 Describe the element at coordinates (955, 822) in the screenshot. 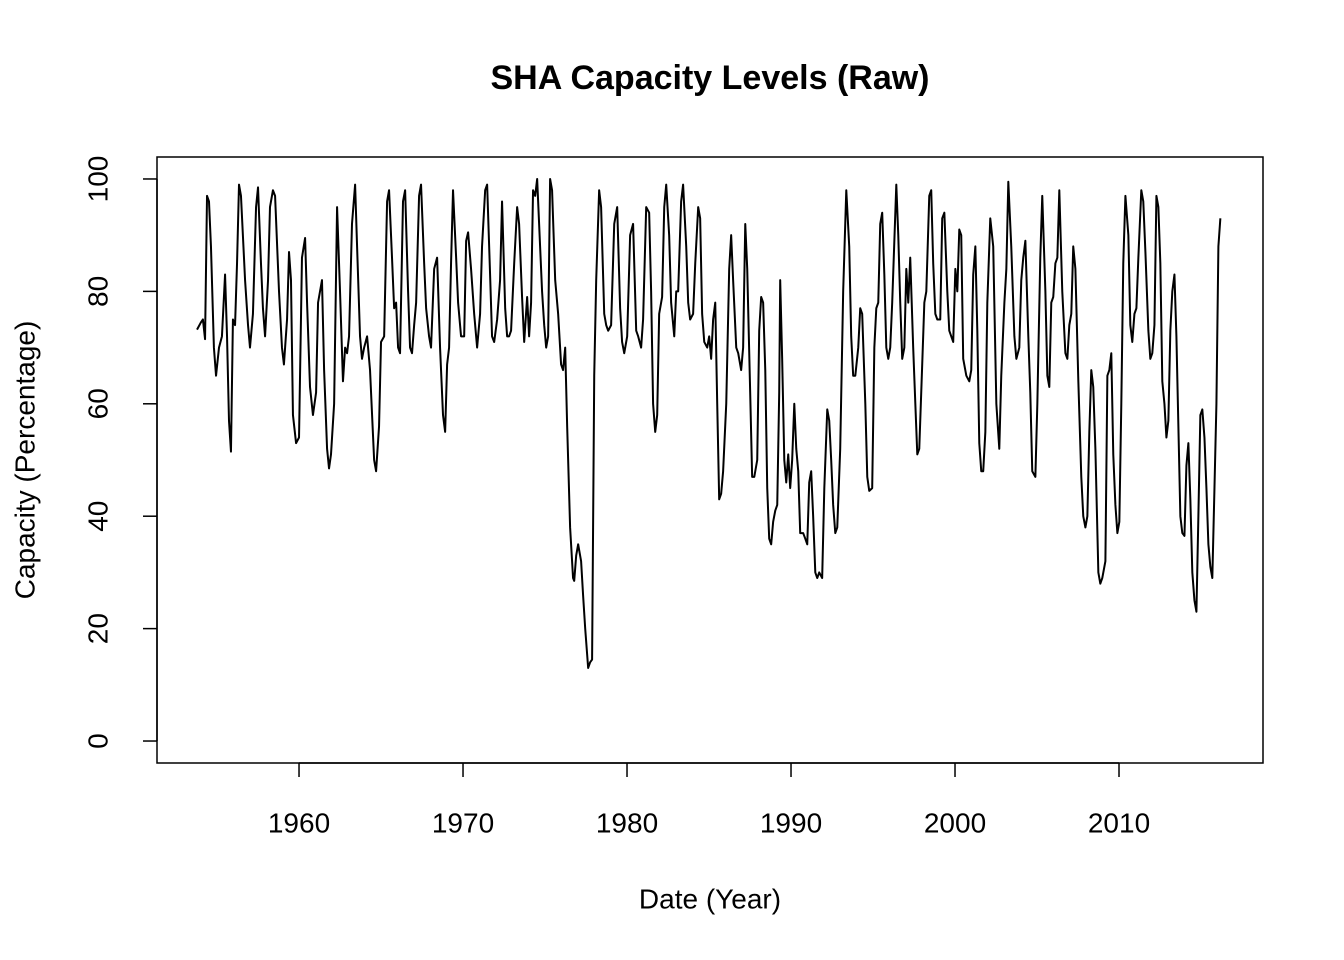

I see `x-tick-label: 2000` at that location.